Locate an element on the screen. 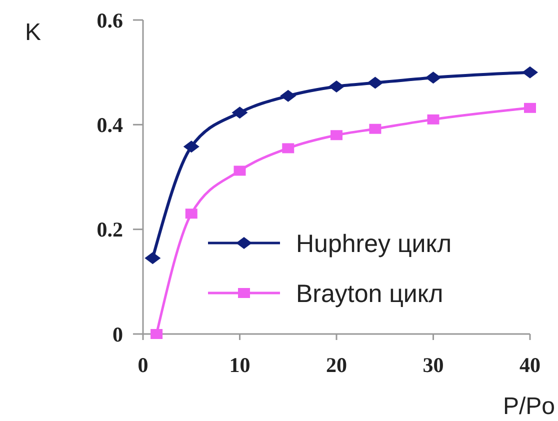  y-tick-label: 0 is located at coordinates (117, 334).